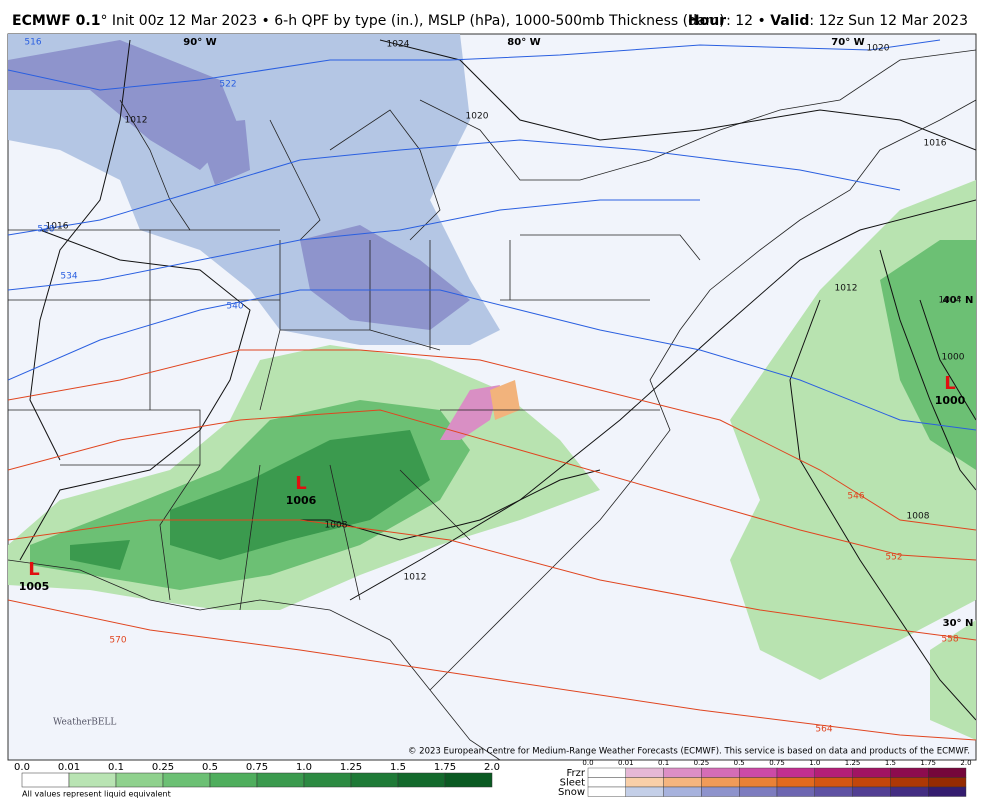  What do you see at coordinates (918, 517) in the screenshot?
I see `isobar-label: 1008` at bounding box center [918, 517].